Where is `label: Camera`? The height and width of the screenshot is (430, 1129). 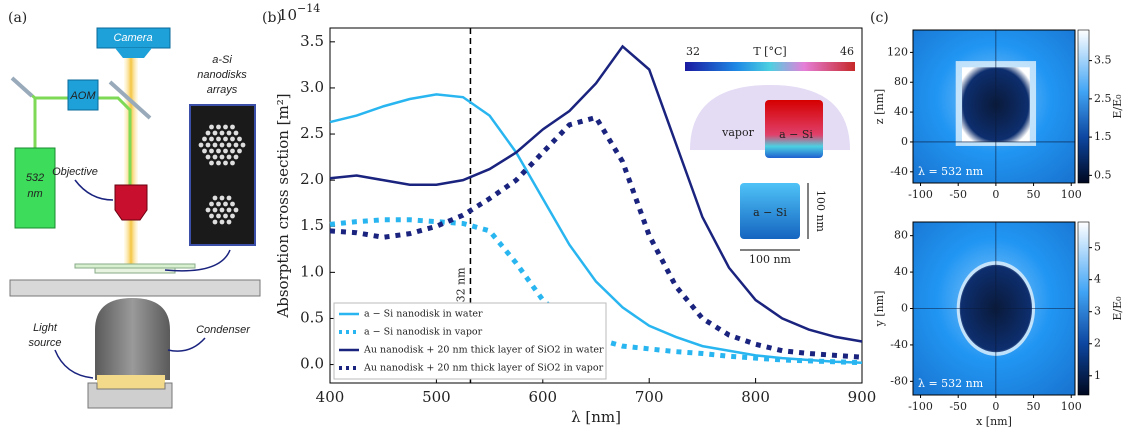 label: Camera is located at coordinates (132, 38).